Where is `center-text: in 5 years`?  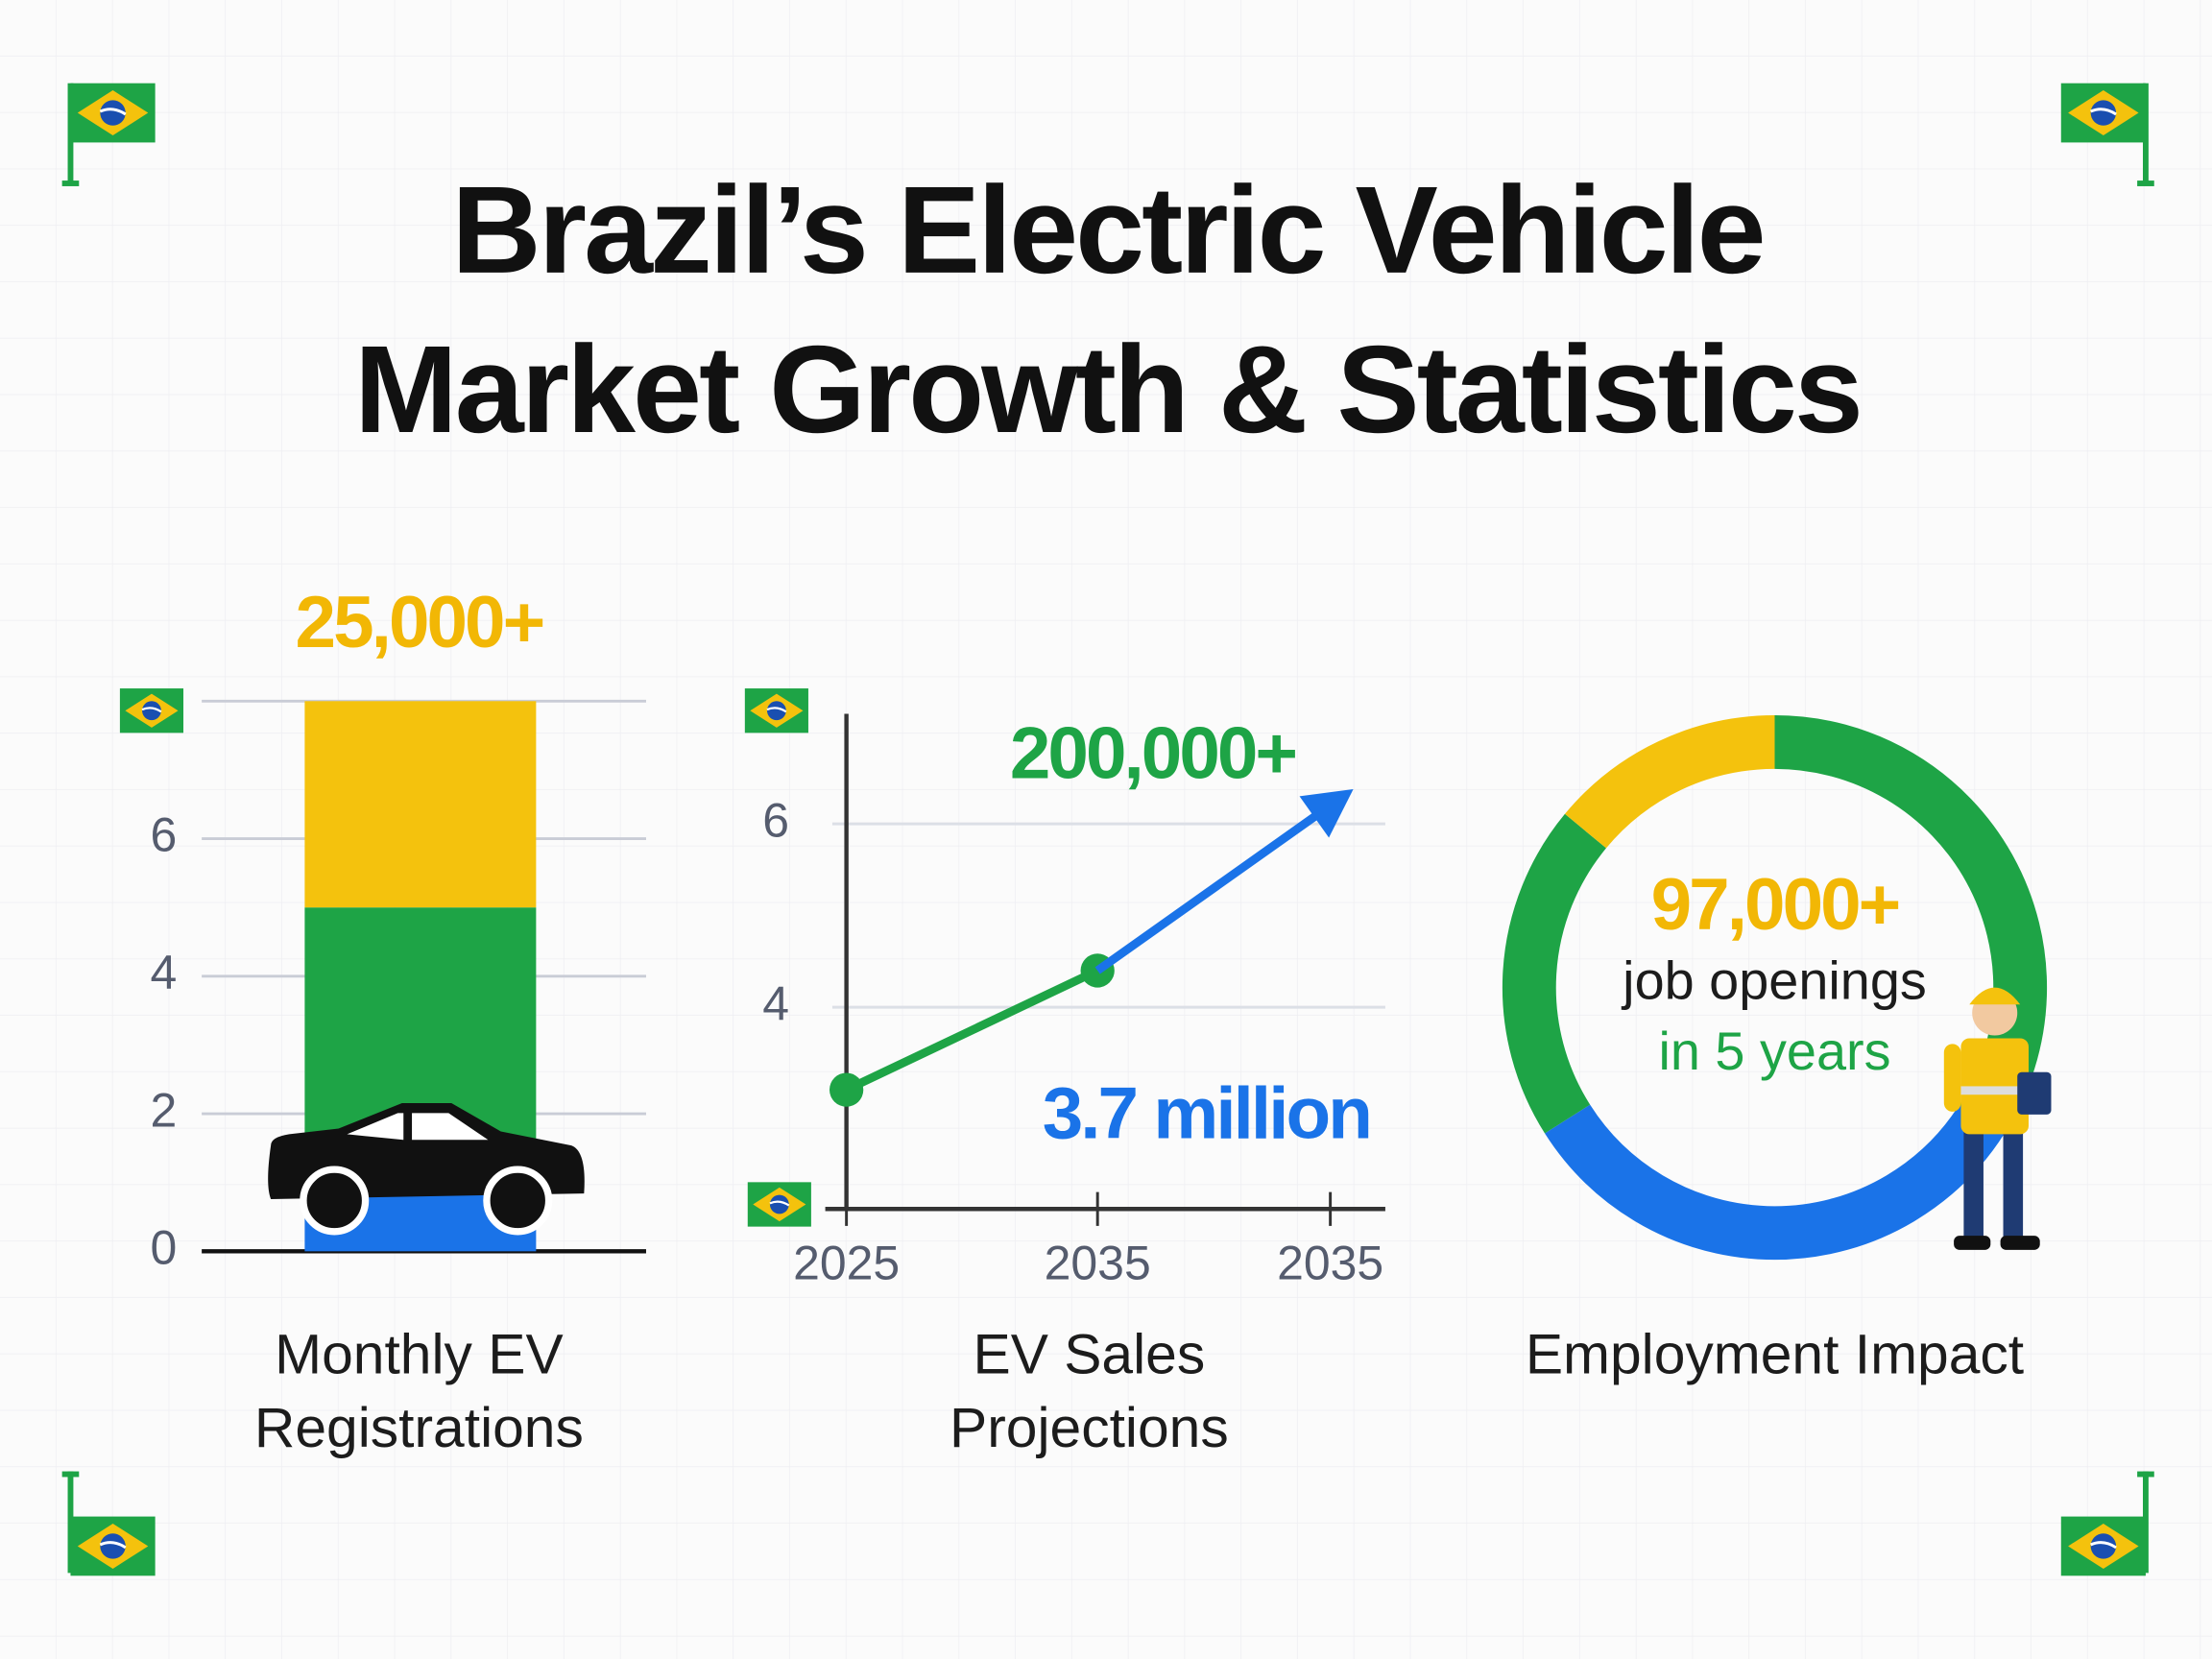 center-text: in 5 years is located at coordinates (1774, 1051).